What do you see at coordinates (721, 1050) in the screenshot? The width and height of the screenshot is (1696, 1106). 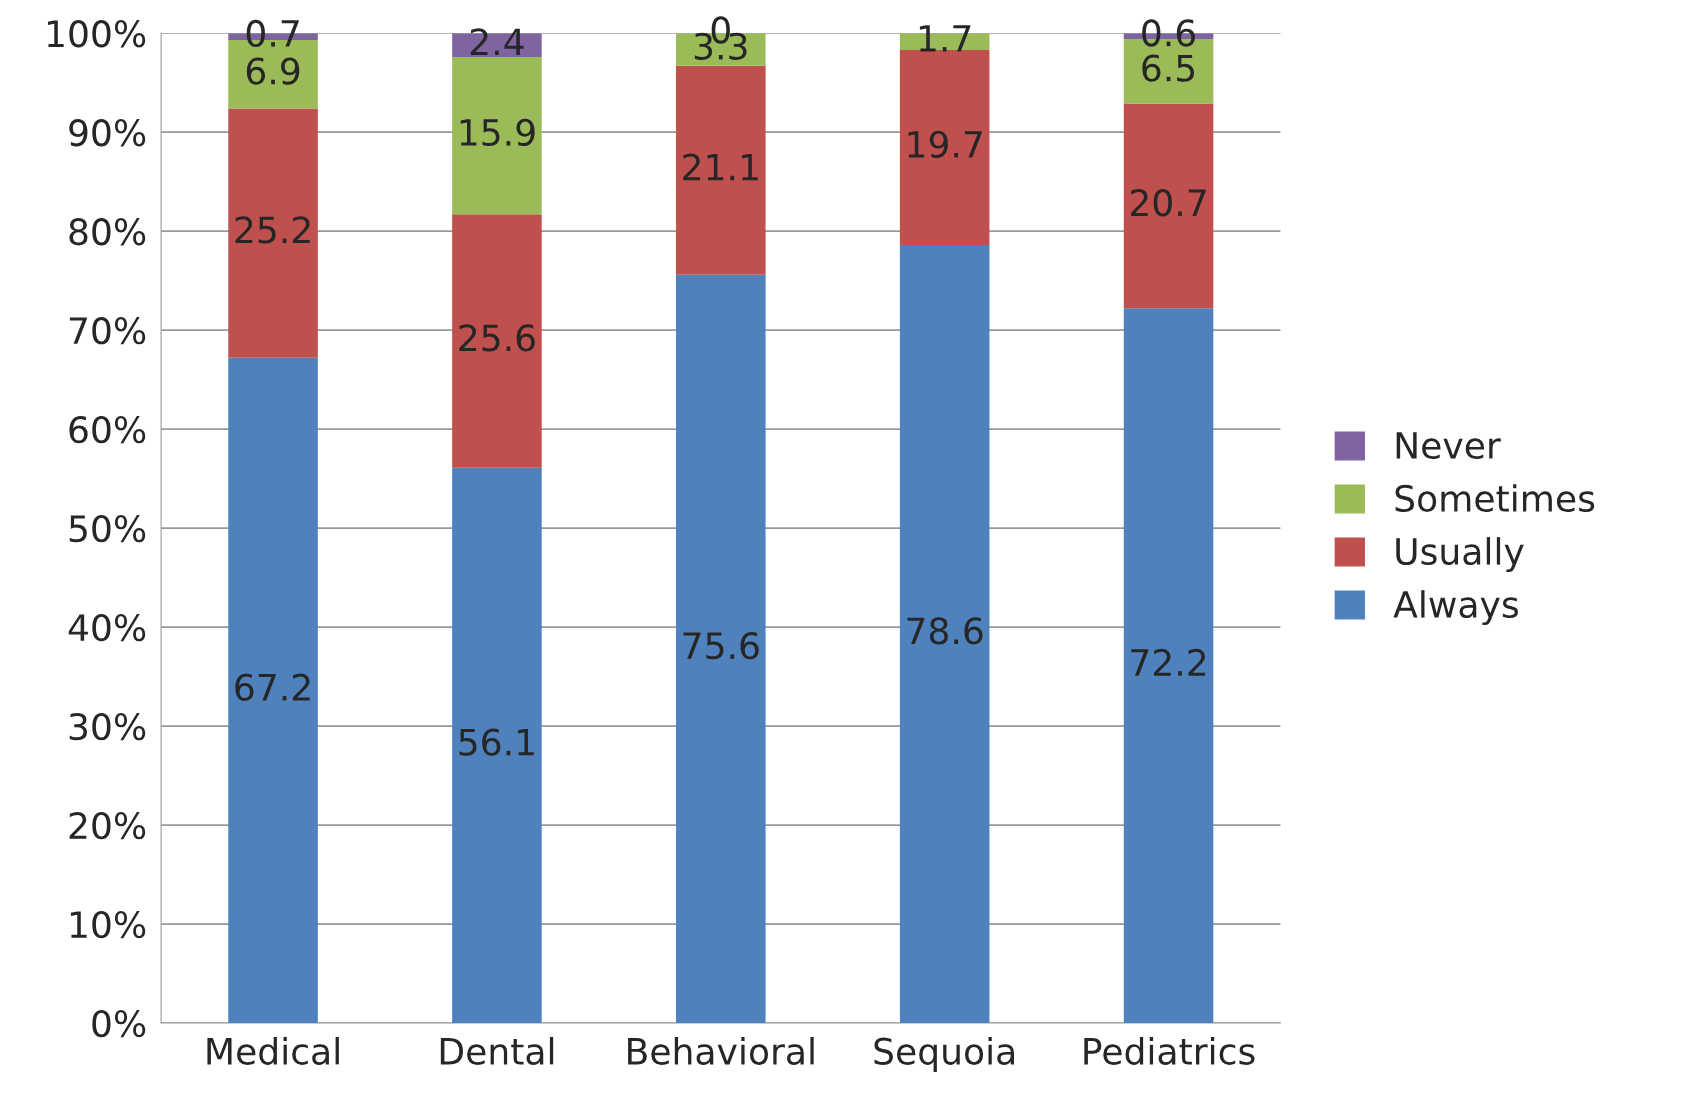 I see `x-tick-label: Behavioral` at bounding box center [721, 1050].